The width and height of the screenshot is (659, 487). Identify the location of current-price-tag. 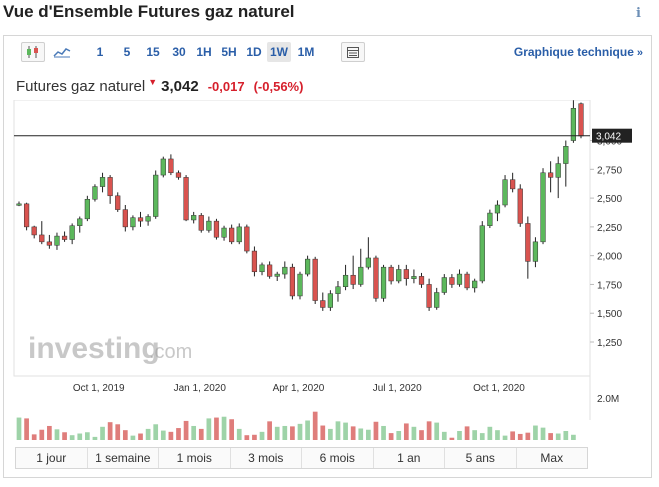
(612, 135).